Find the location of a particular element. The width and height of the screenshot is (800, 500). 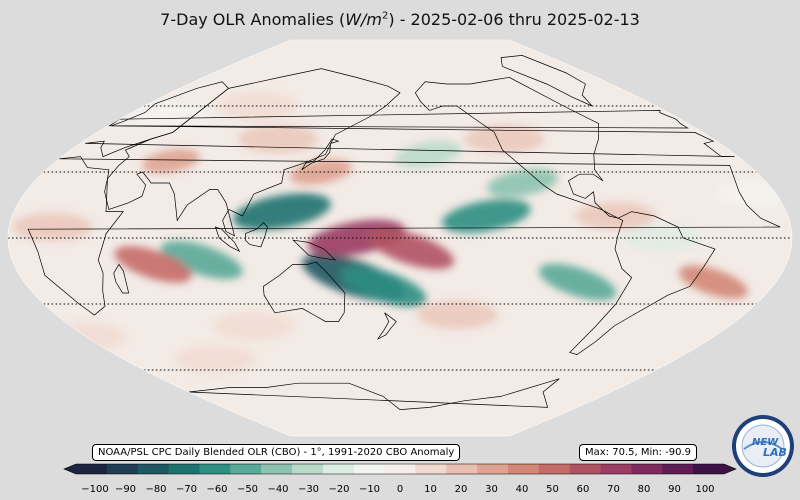

colorbar-tick-label: −50 is located at coordinates (247, 489).